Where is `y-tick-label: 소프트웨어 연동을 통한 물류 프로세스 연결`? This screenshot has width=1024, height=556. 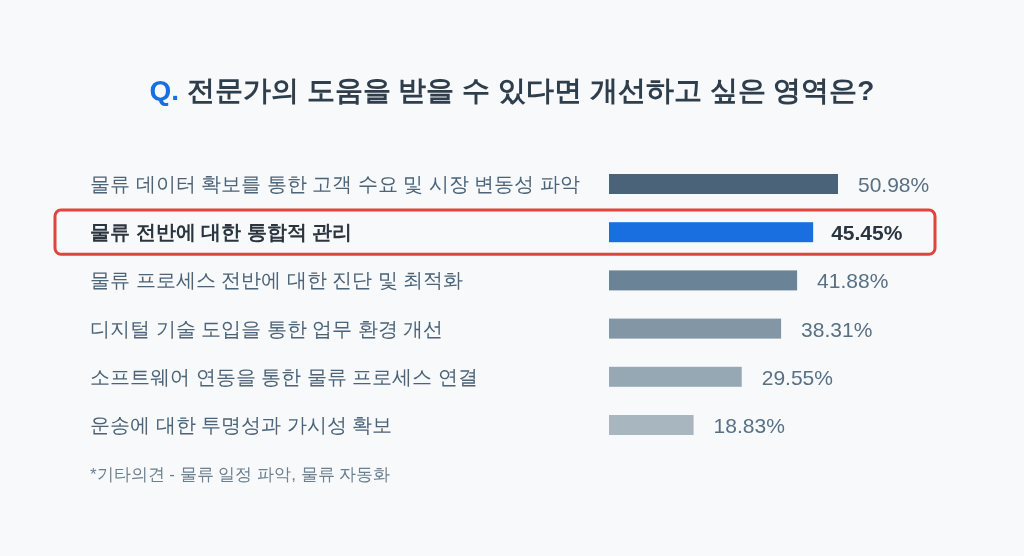 y-tick-label: 소프트웨어 연동을 통한 물류 프로세스 연결 is located at coordinates (284, 376).